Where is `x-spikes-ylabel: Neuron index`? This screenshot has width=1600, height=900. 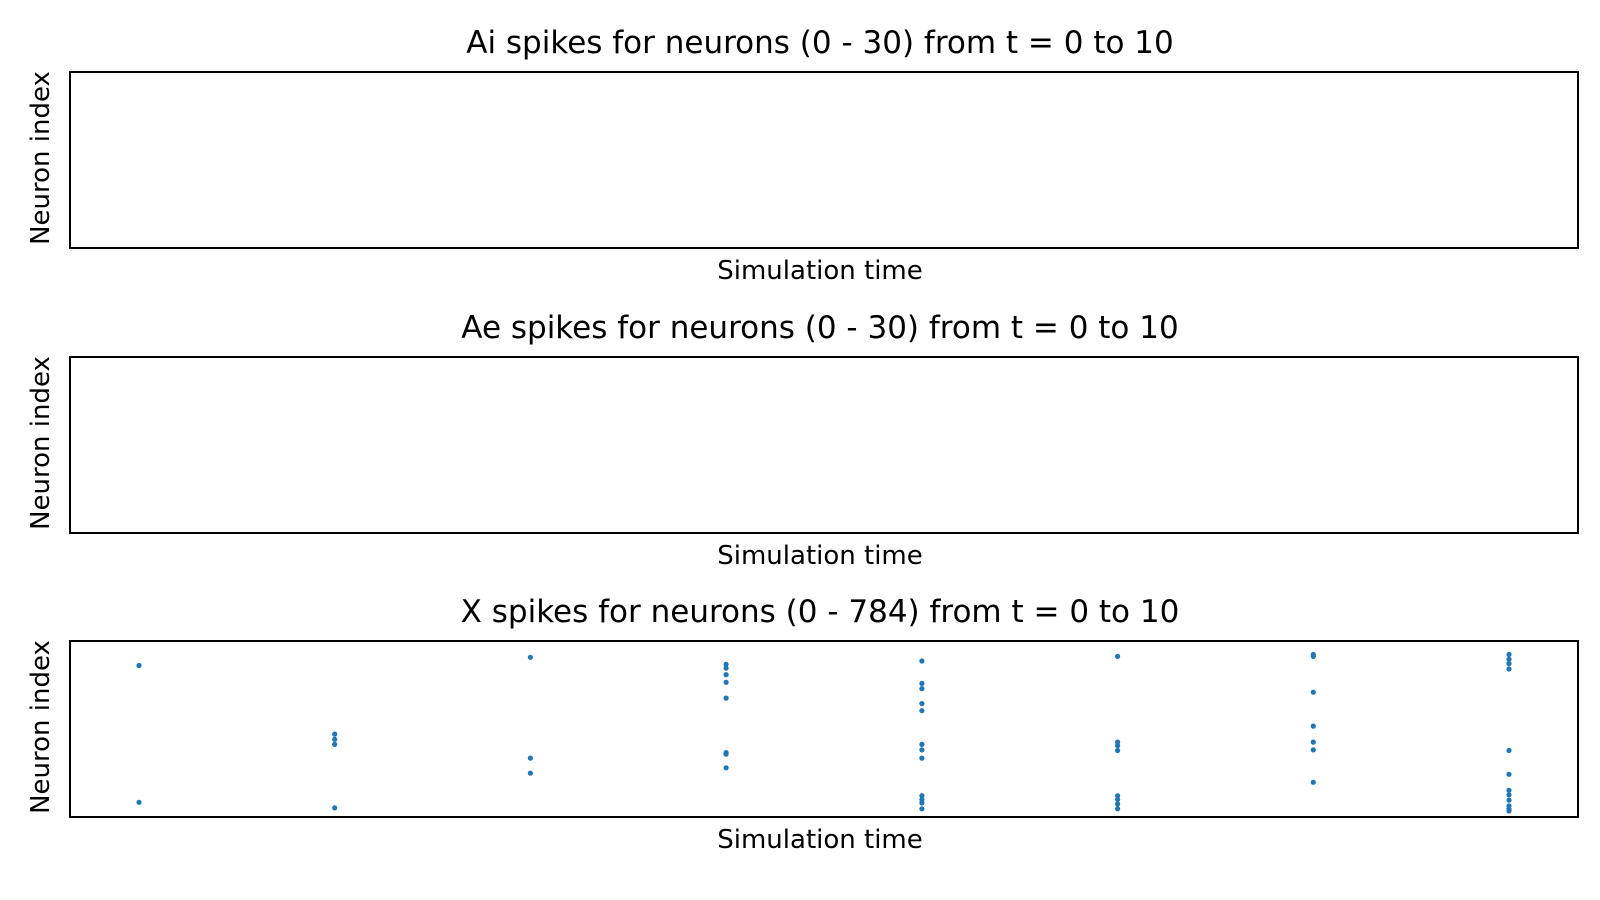
x-spikes-ylabel: Neuron index is located at coordinates (41, 727).